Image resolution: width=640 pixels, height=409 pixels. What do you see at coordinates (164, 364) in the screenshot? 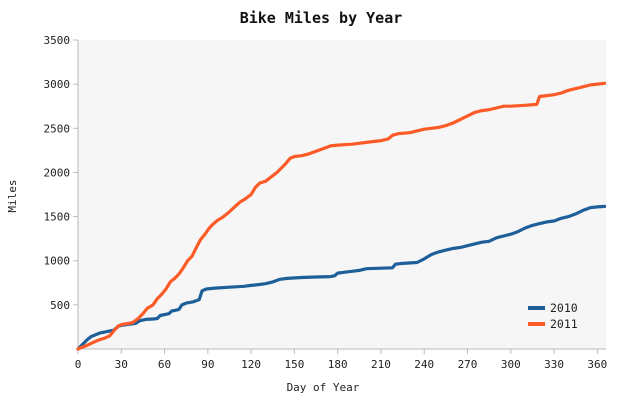
I see `x-tick-label: 60` at bounding box center [164, 364].